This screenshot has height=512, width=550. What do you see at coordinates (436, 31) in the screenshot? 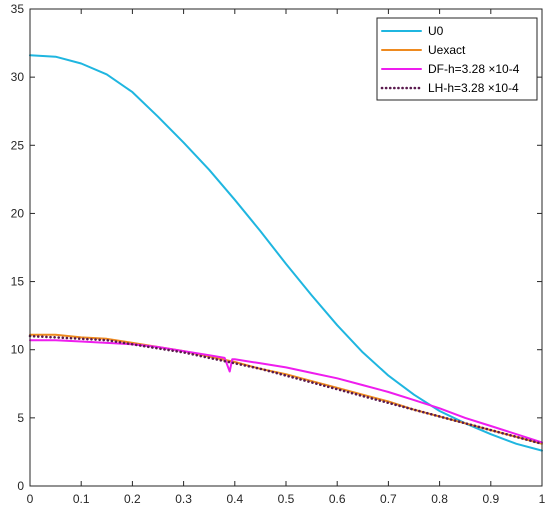
I see `legend-label-0: U0` at bounding box center [436, 31].